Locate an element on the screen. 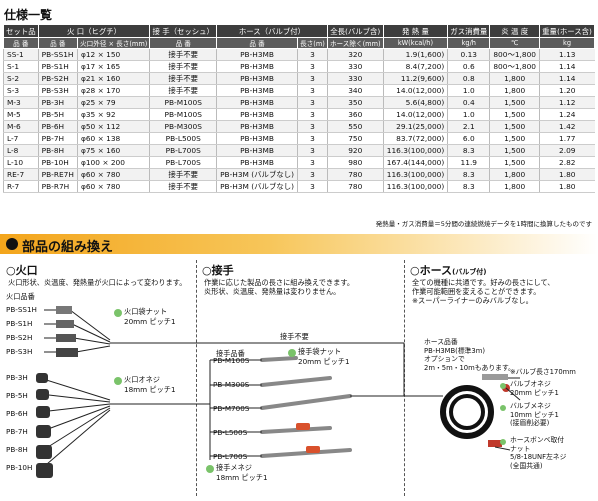  cell-size: φ25 × 79 is located at coordinates (113, 102).